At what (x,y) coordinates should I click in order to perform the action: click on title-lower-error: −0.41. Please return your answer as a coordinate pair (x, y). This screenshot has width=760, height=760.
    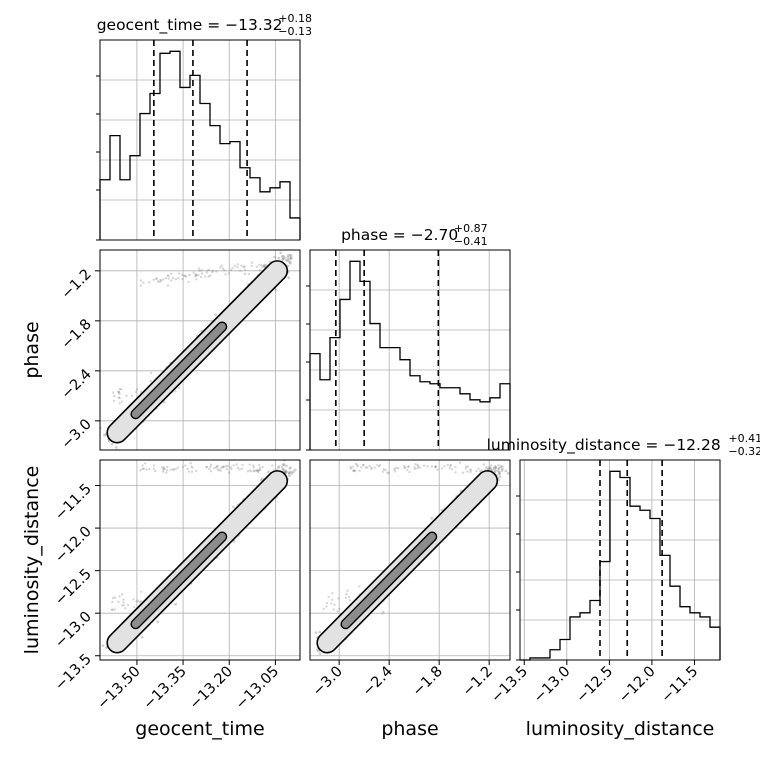
    Looking at the image, I should click on (471, 241).